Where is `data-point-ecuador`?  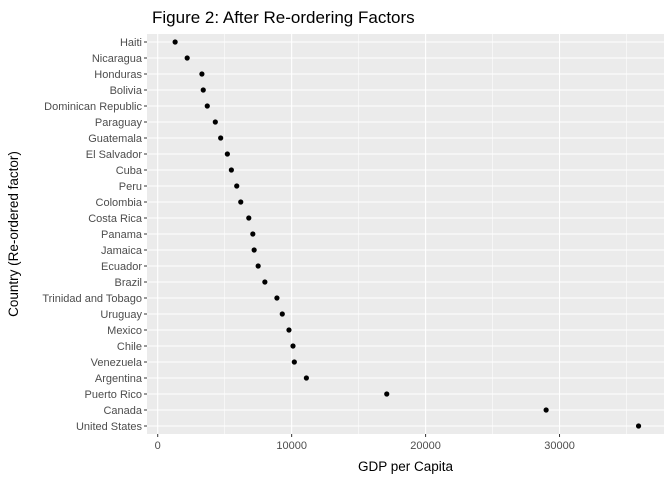
data-point-ecuador is located at coordinates (258, 266).